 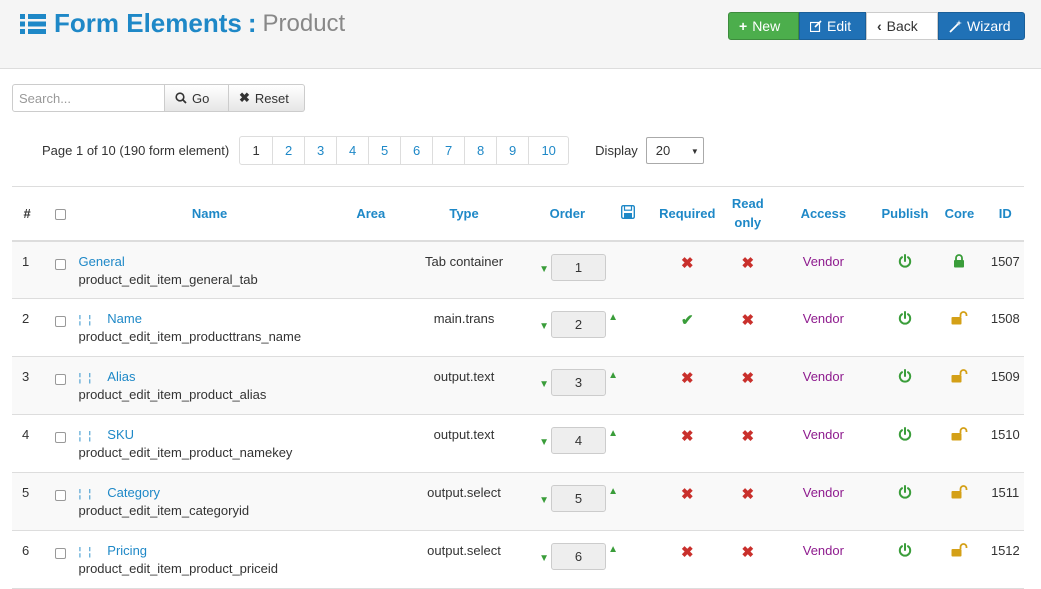 What do you see at coordinates (256, 150) in the screenshot?
I see `page-link: 1` at bounding box center [256, 150].